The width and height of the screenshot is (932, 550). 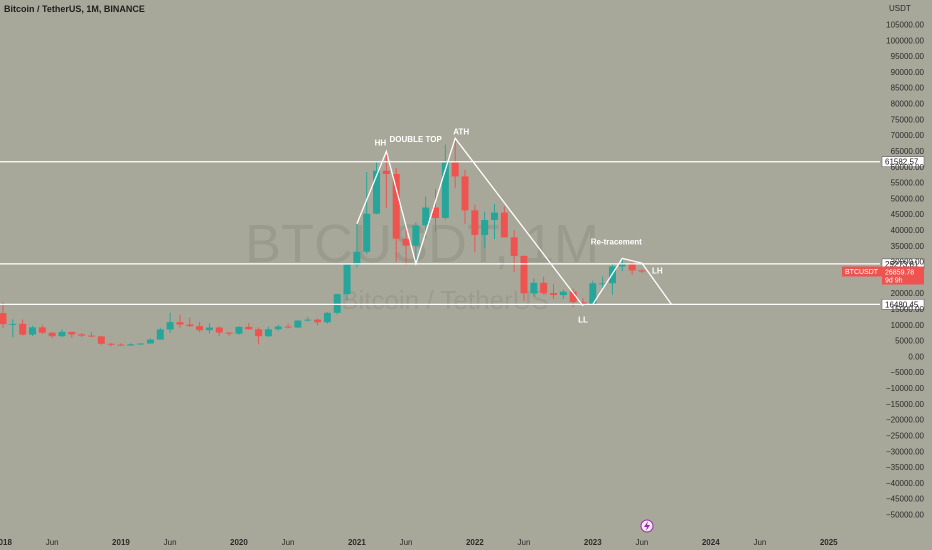 I want to click on annotation-label: DOUBLE TOP, so click(x=416, y=139).